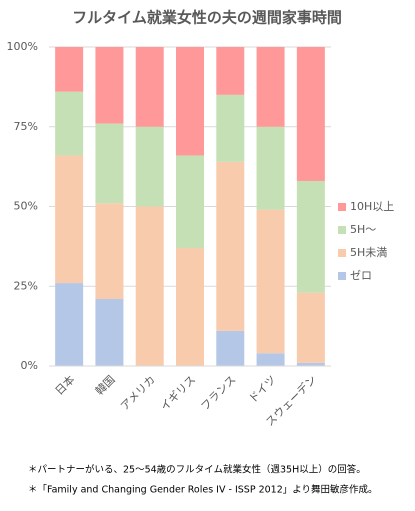 The height and width of the screenshot is (511, 415). What do you see at coordinates (197, 470) in the screenshot?
I see `note: ＊パートナーがいる、25〜54歳のフルタイム就業女性（週35H以上）の回答。` at bounding box center [197, 470].